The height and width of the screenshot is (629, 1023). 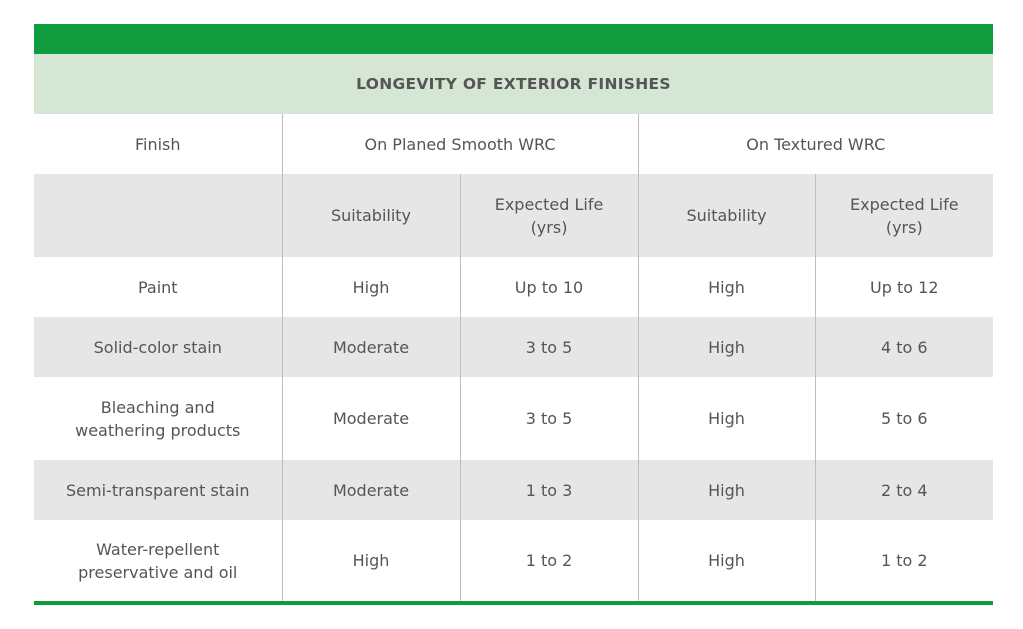 What do you see at coordinates (513, 39) in the screenshot?
I see `top-accent-bar` at bounding box center [513, 39].